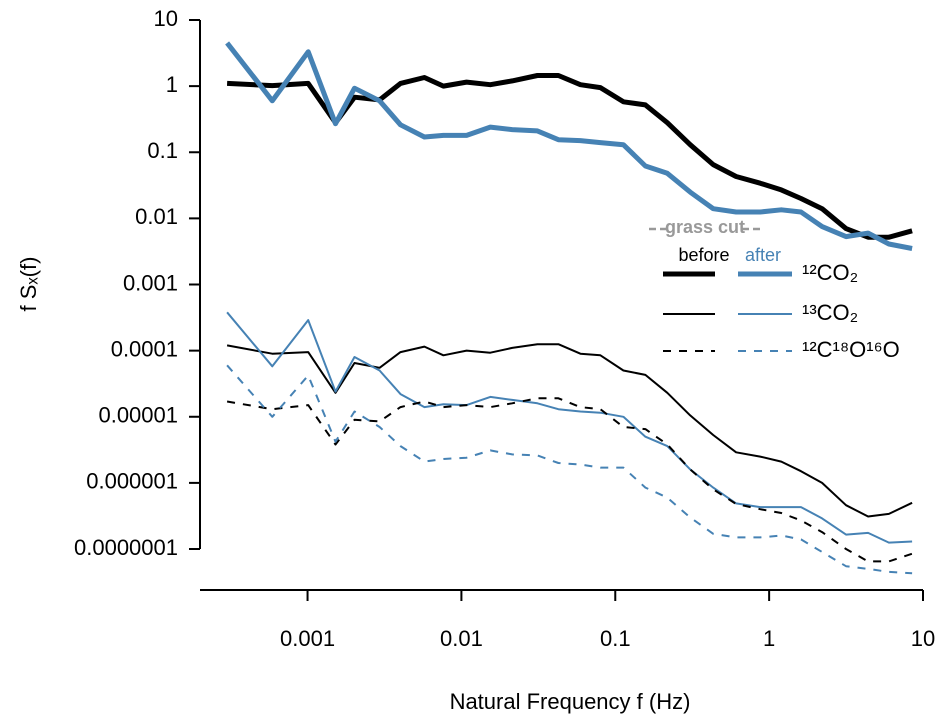 This screenshot has width=942, height=725. Describe the element at coordinates (763, 255) in the screenshot. I see `legend-group: after` at that location.